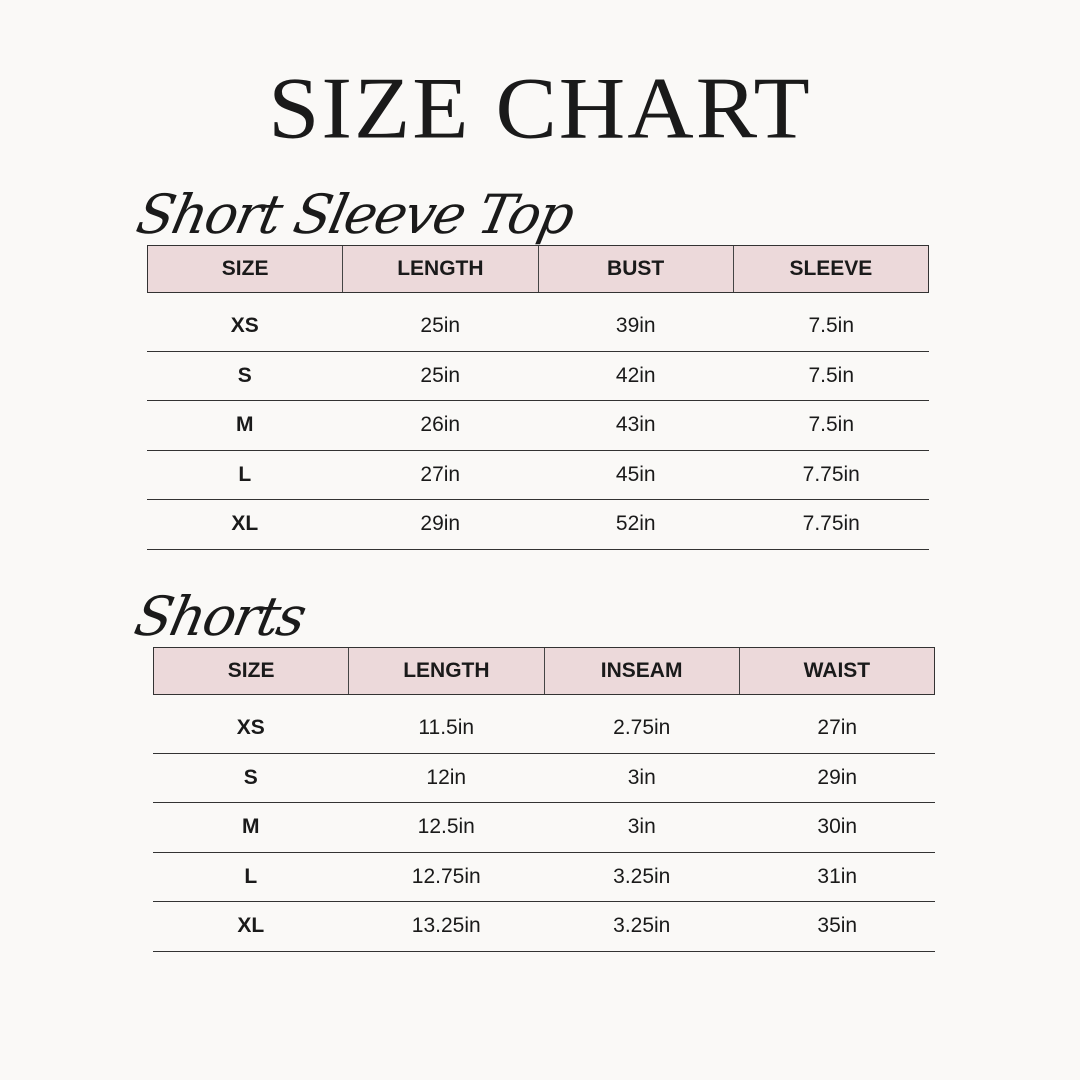 This screenshot has width=1080, height=1080. Describe the element at coordinates (642, 728) in the screenshot. I see `measurement-cell: 2.75in` at that location.